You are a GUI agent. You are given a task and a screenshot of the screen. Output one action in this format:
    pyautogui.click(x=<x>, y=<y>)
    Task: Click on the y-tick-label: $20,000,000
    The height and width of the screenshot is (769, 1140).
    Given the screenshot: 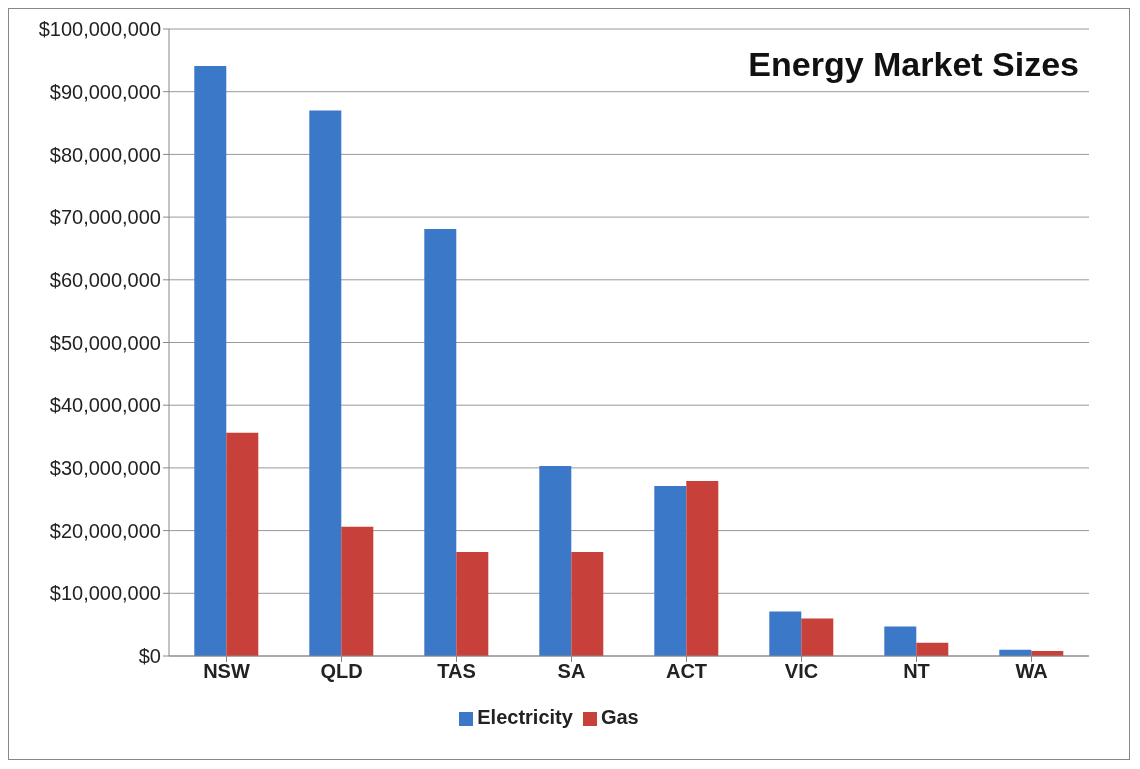 What is the action you would take?
    pyautogui.click(x=105, y=530)
    